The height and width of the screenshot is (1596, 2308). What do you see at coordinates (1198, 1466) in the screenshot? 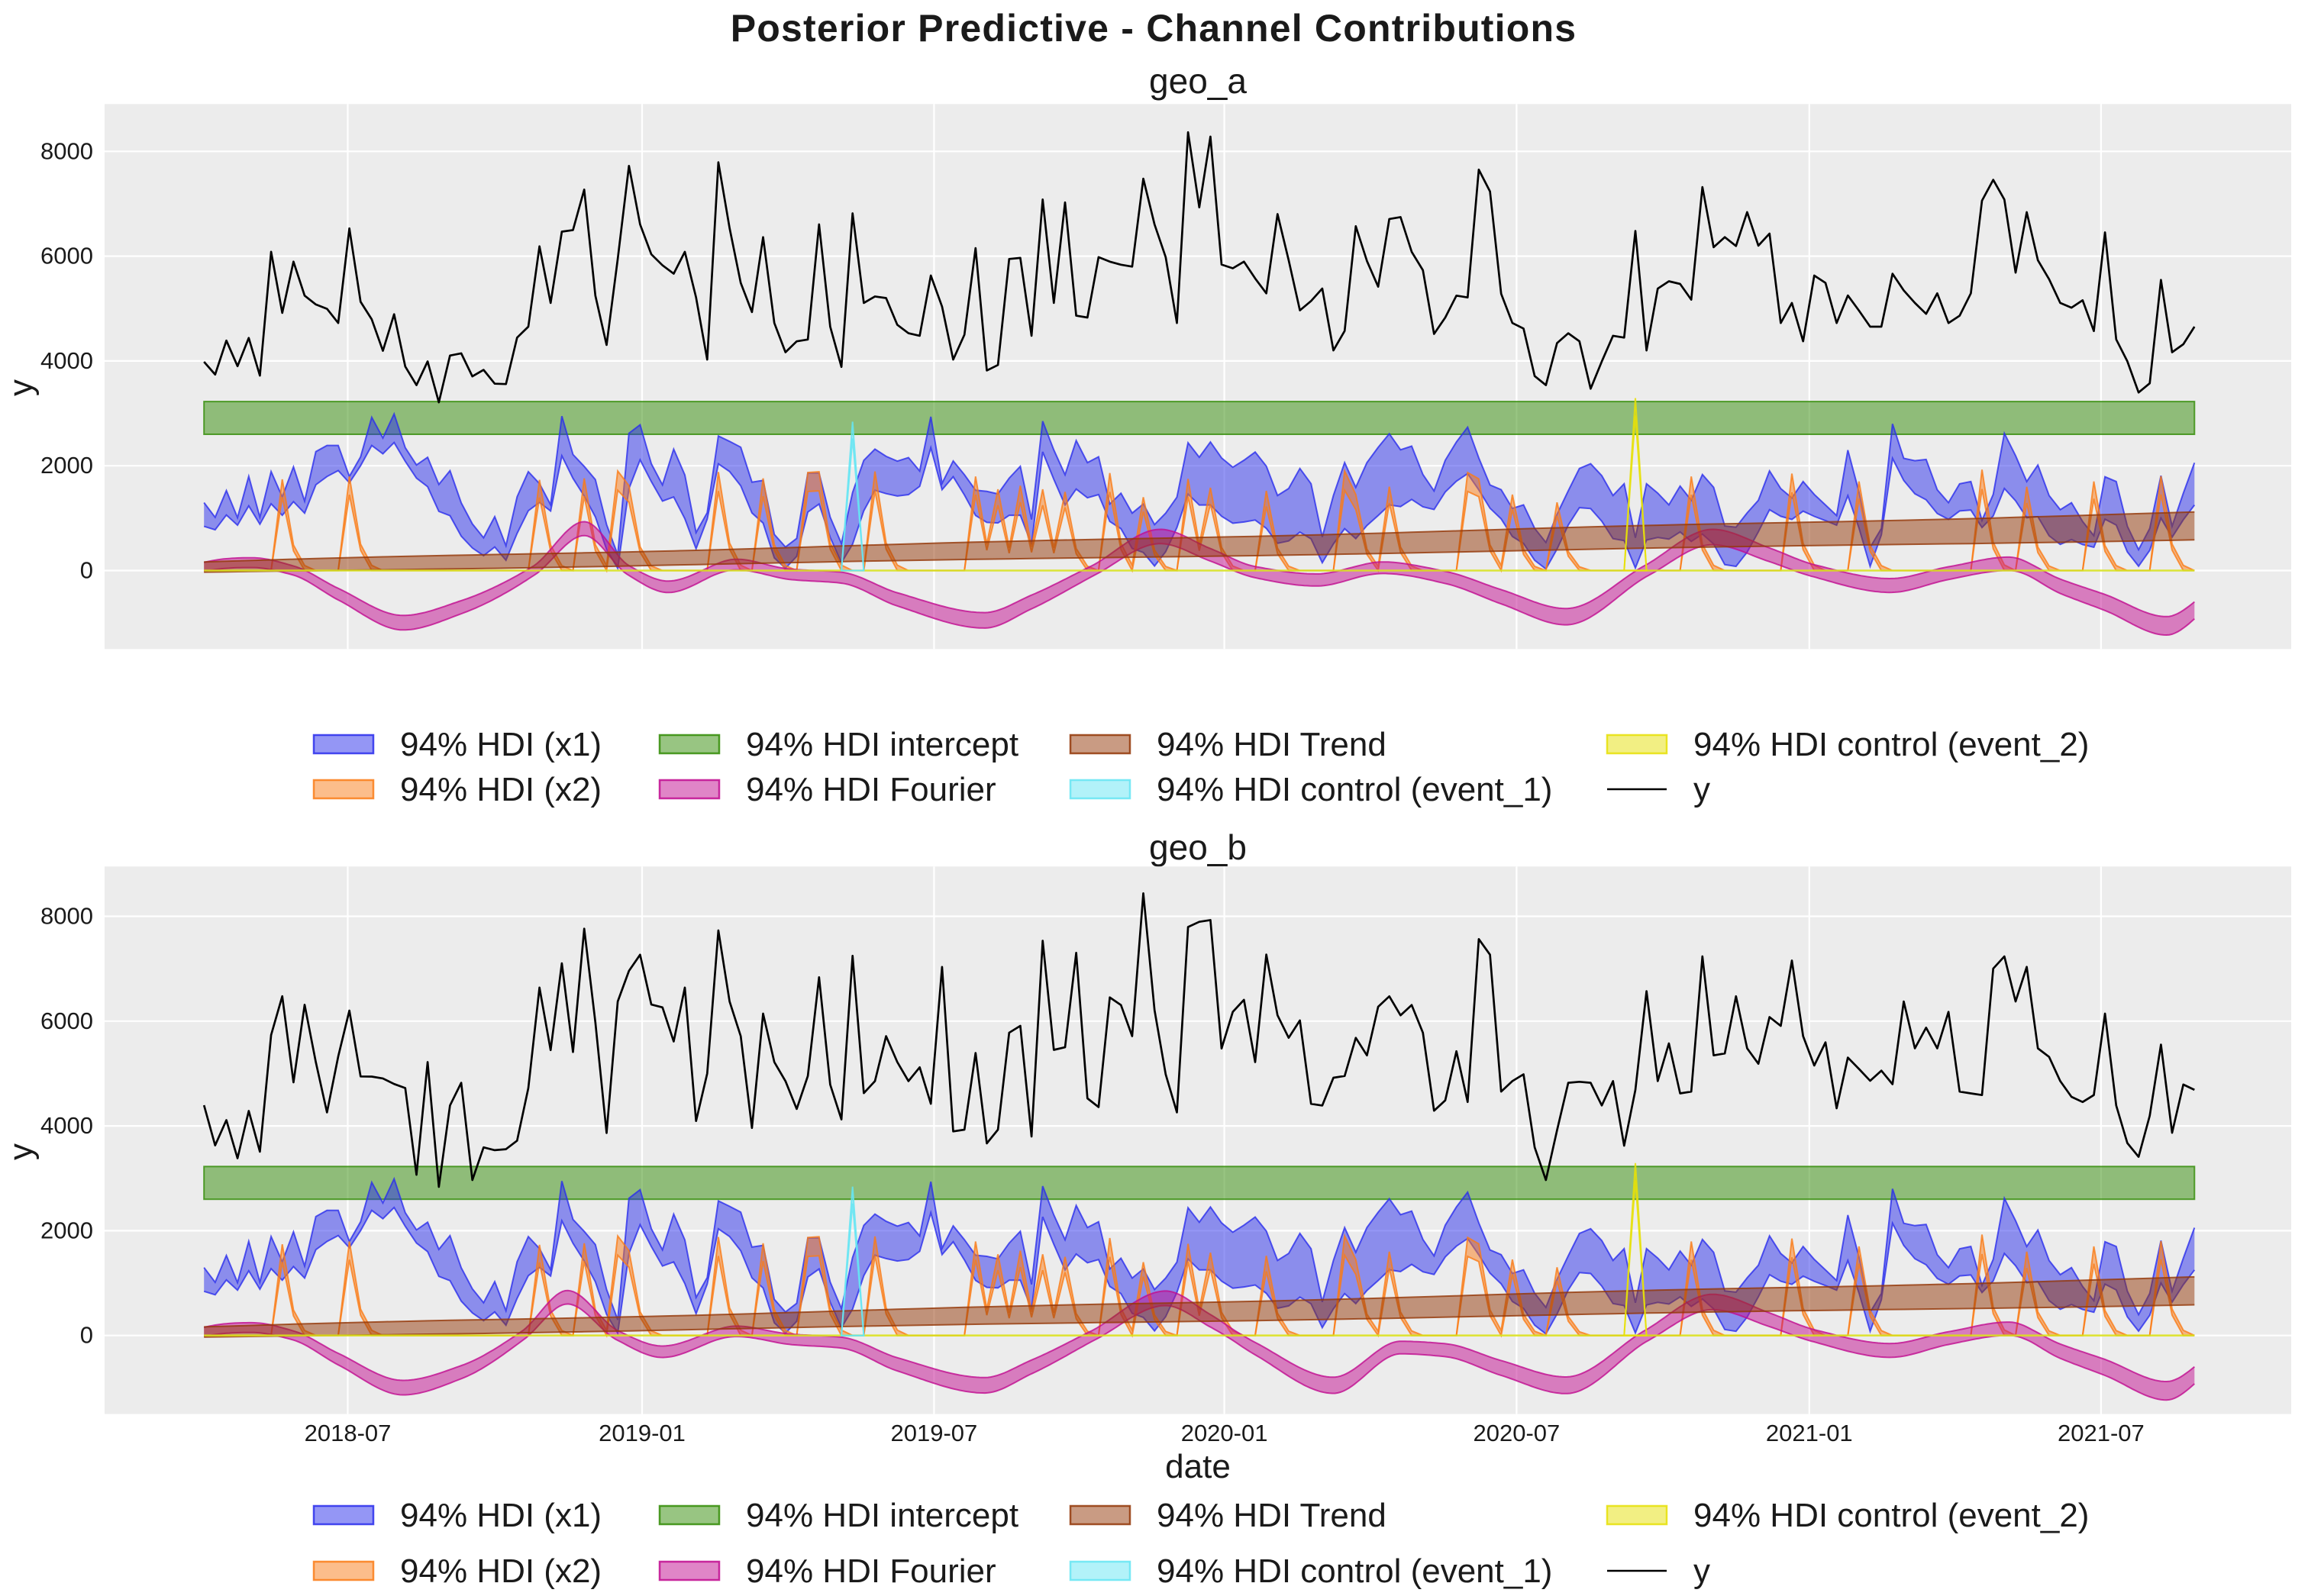
I see `svg-text: date` at bounding box center [1198, 1466].